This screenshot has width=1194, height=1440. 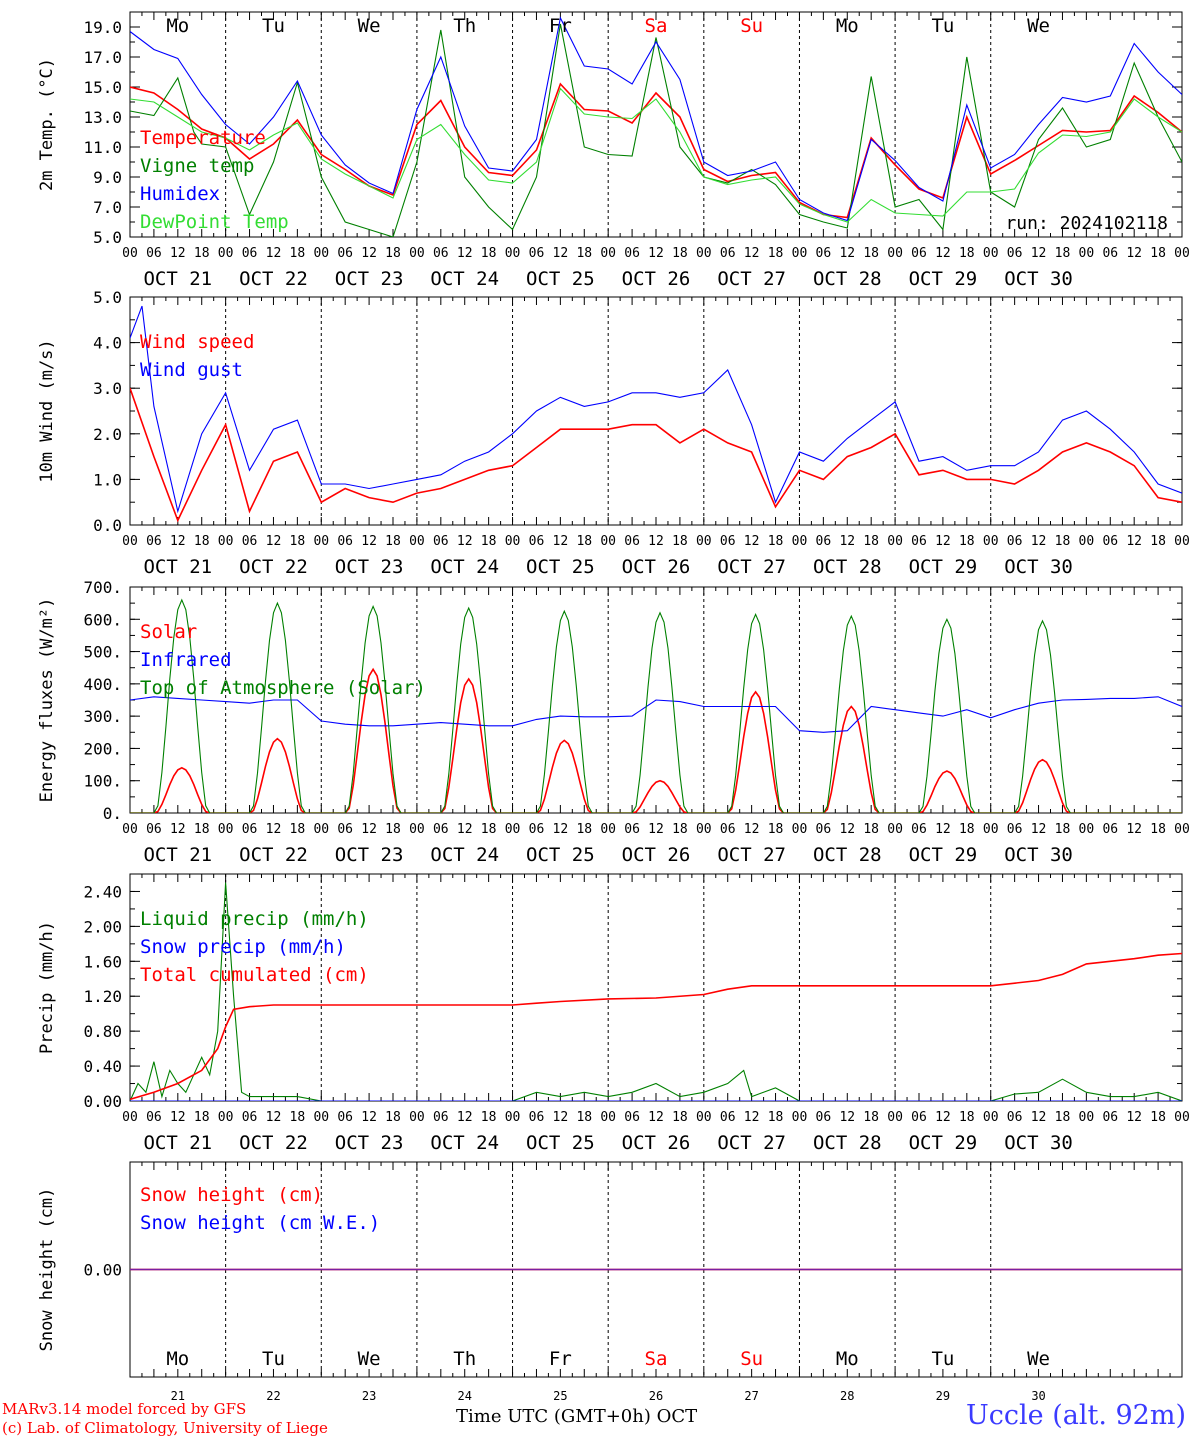 I want to click on day-of-week-label: We, so click(x=369, y=26).